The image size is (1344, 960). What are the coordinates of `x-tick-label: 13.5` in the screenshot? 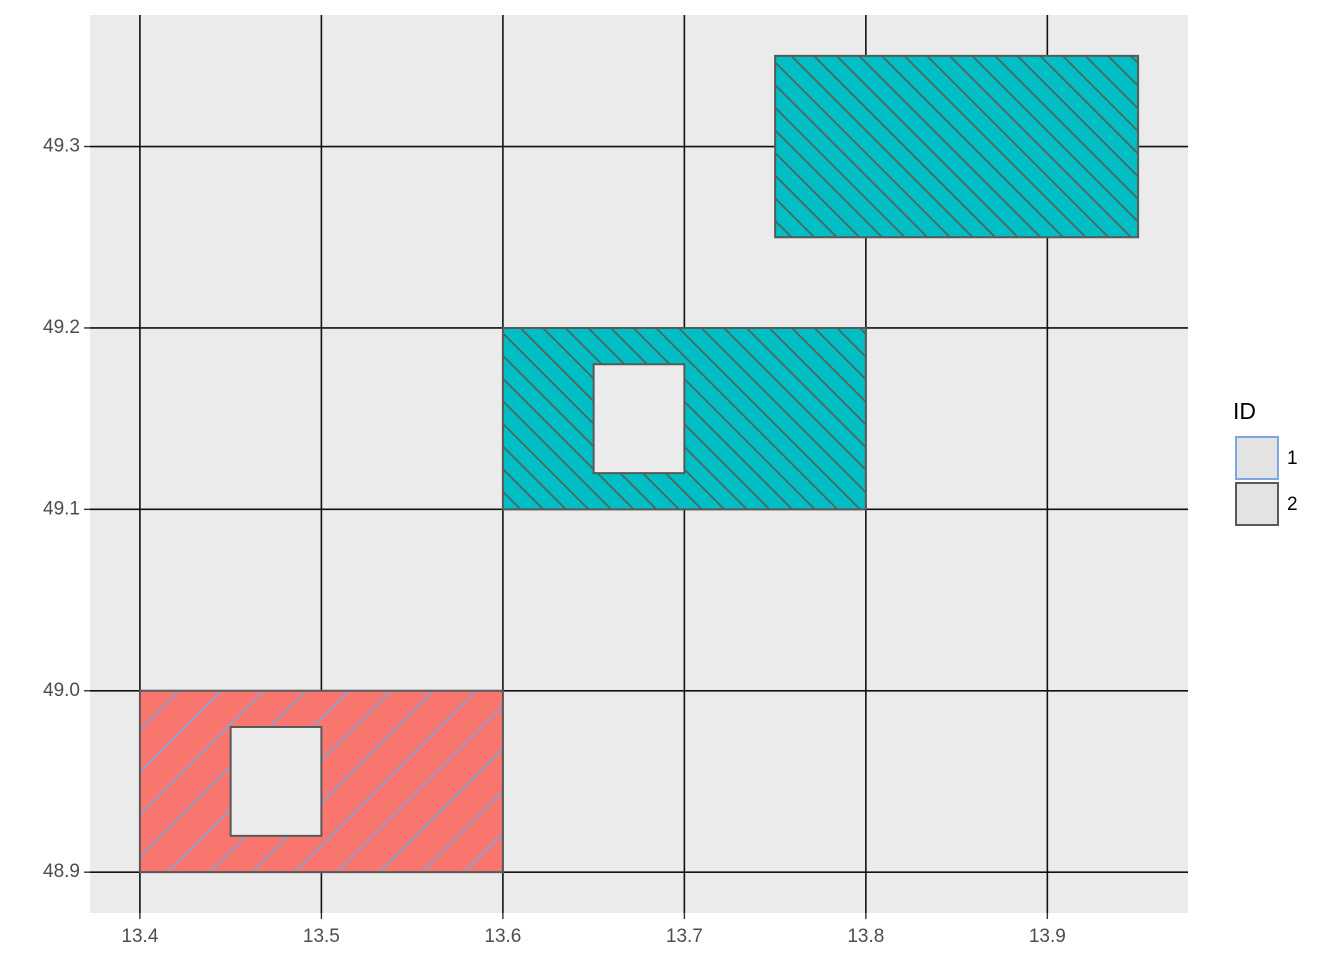 It's located at (321, 936).